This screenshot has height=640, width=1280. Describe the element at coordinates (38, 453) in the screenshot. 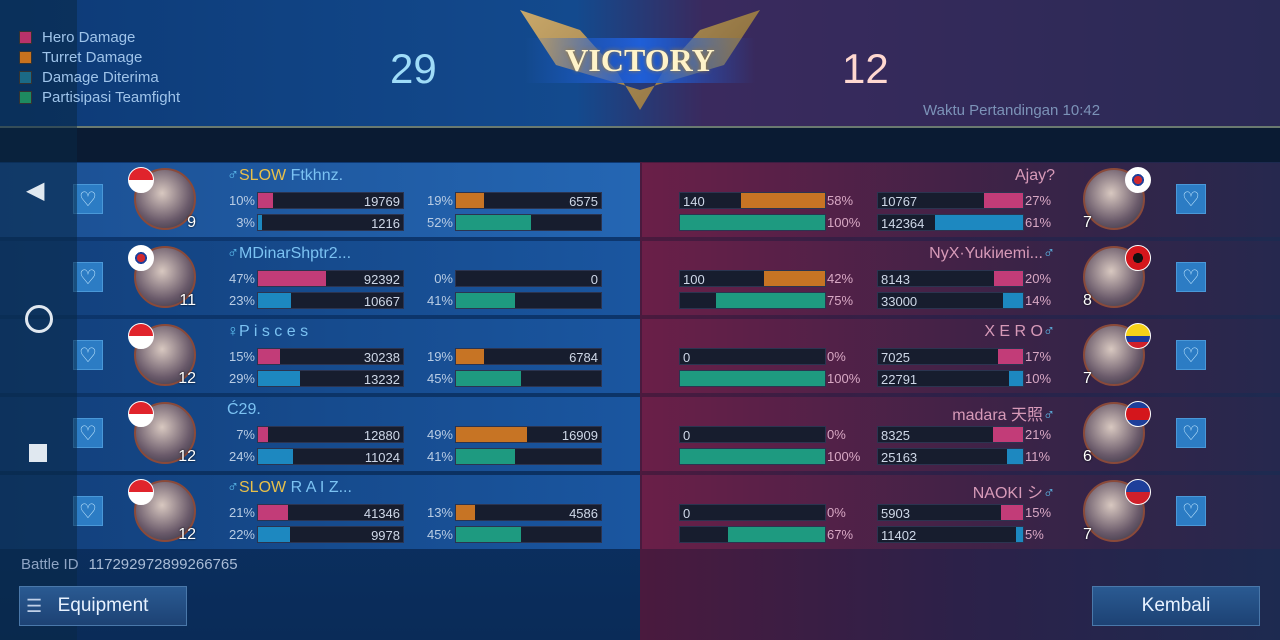

I see `recents-nav-icon` at that location.